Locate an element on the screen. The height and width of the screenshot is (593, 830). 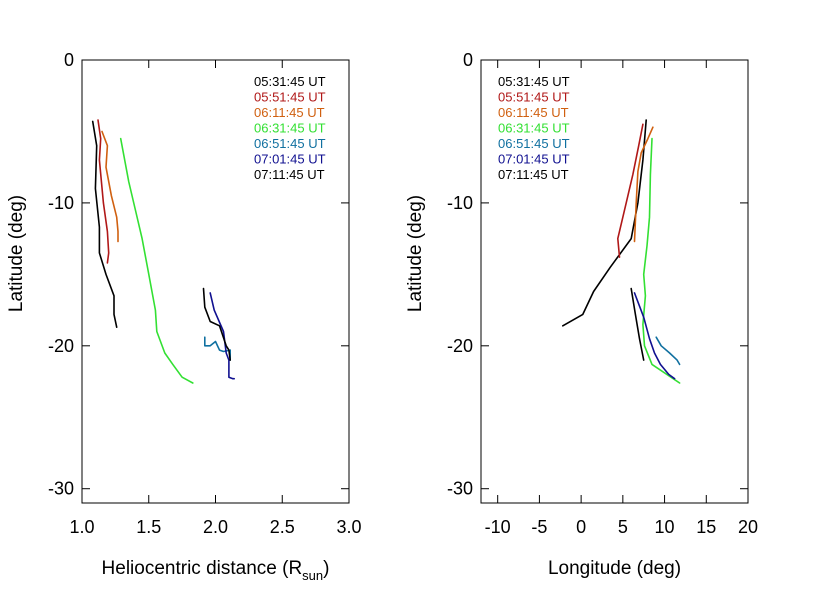
x-tick-label: 10 is located at coordinates (665, 527).